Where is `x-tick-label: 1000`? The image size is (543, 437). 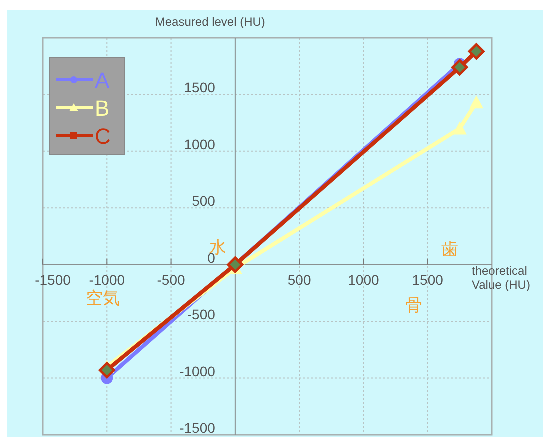 x-tick-label: 1000 is located at coordinates (364, 280).